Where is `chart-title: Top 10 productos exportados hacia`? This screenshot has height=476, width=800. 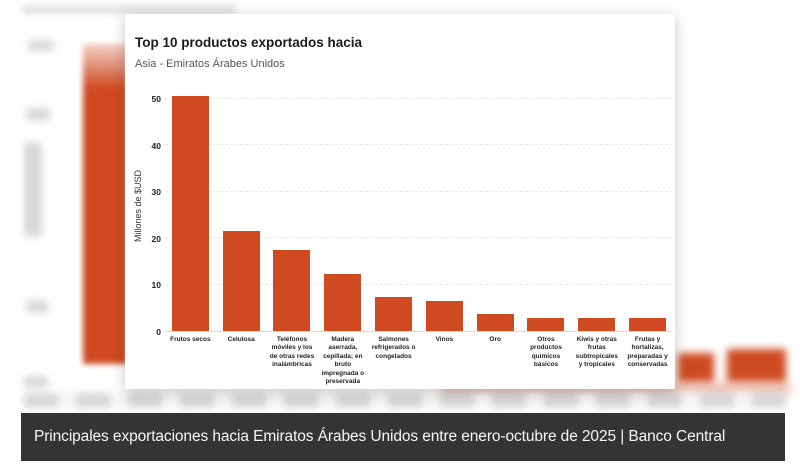 chart-title: Top 10 productos exportados hacia is located at coordinates (249, 42).